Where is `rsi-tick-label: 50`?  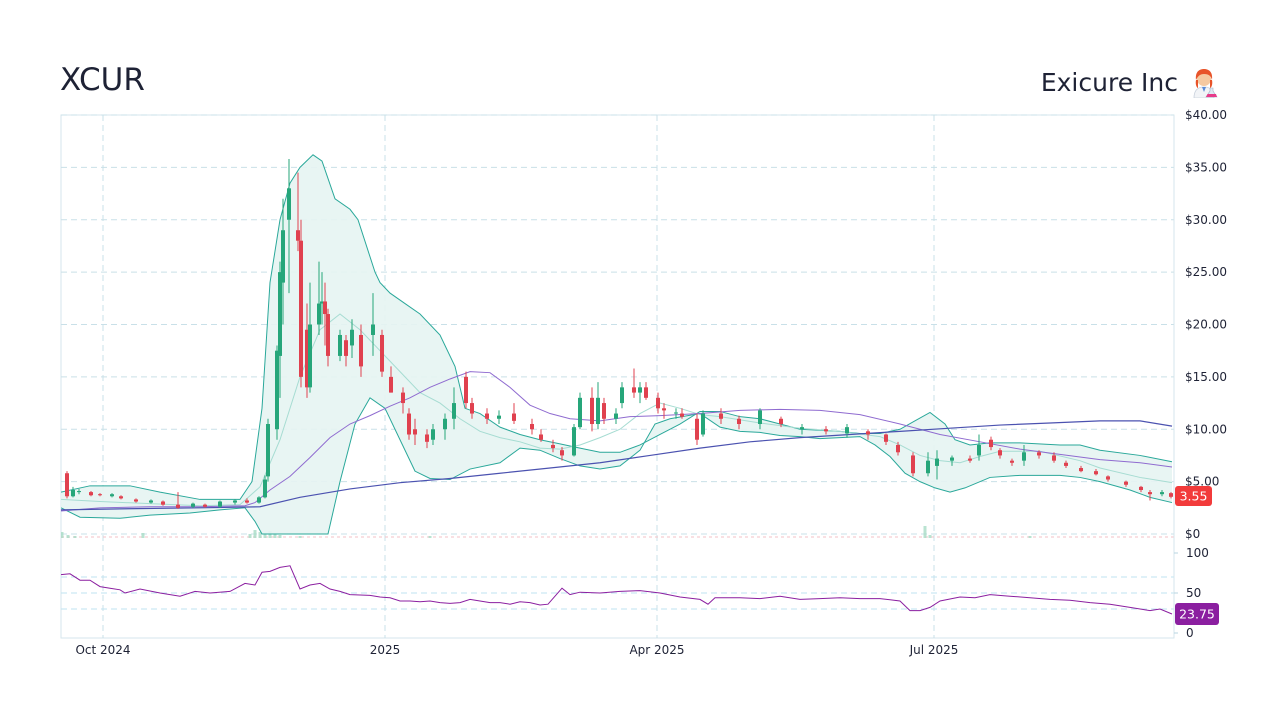 rsi-tick-label: 50 is located at coordinates (1193, 593).